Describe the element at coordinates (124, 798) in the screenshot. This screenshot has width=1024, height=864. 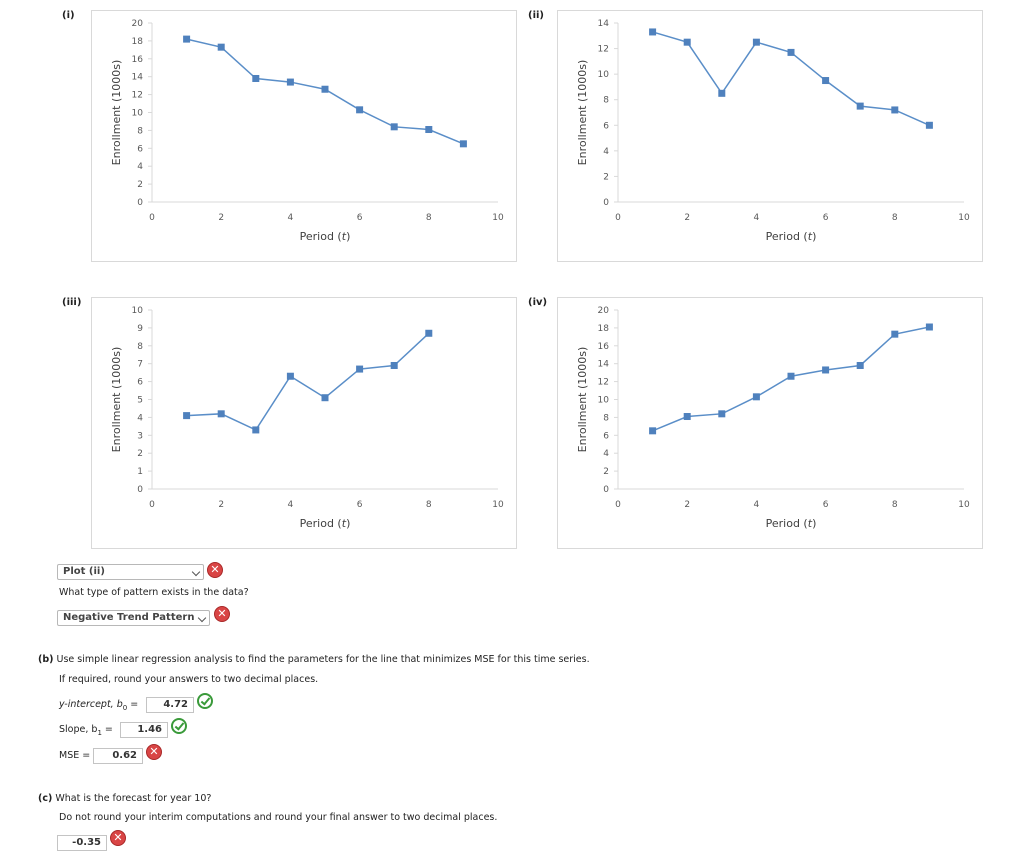
I see `part-c-question: (c) What is the forecast for year 10?` at that location.